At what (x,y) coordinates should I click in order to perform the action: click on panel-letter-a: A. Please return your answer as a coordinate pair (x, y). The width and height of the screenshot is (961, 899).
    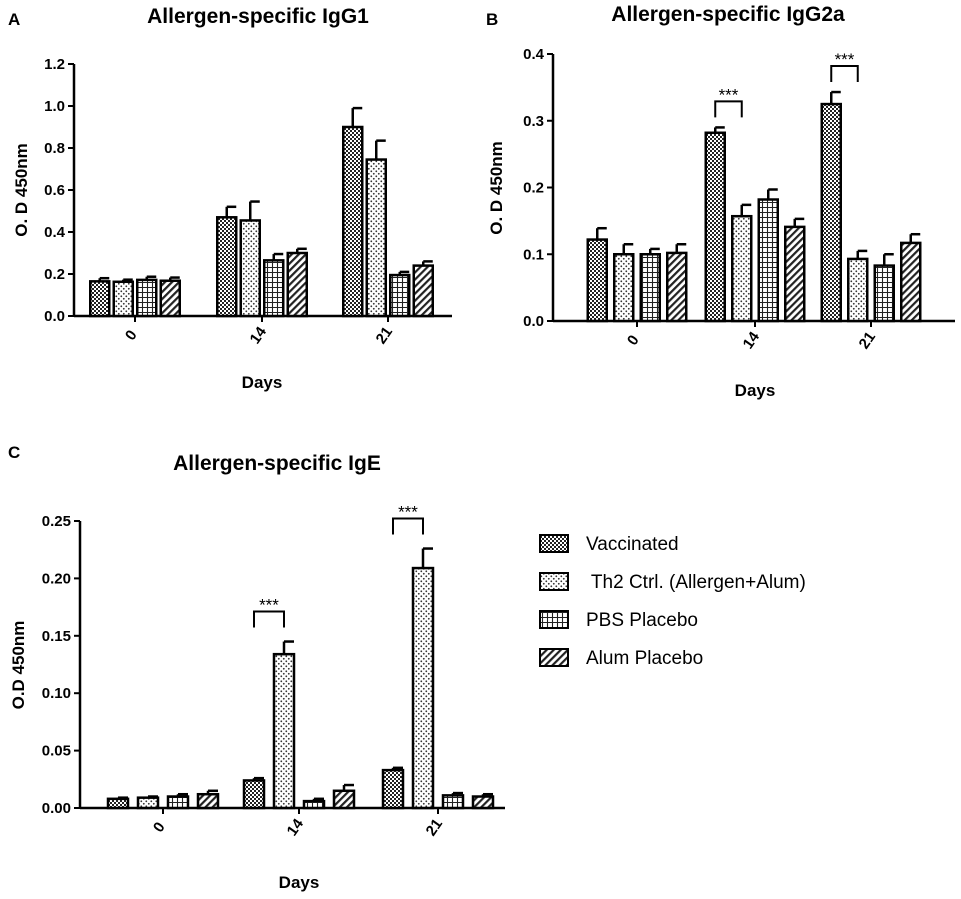
    Looking at the image, I should click on (14, 19).